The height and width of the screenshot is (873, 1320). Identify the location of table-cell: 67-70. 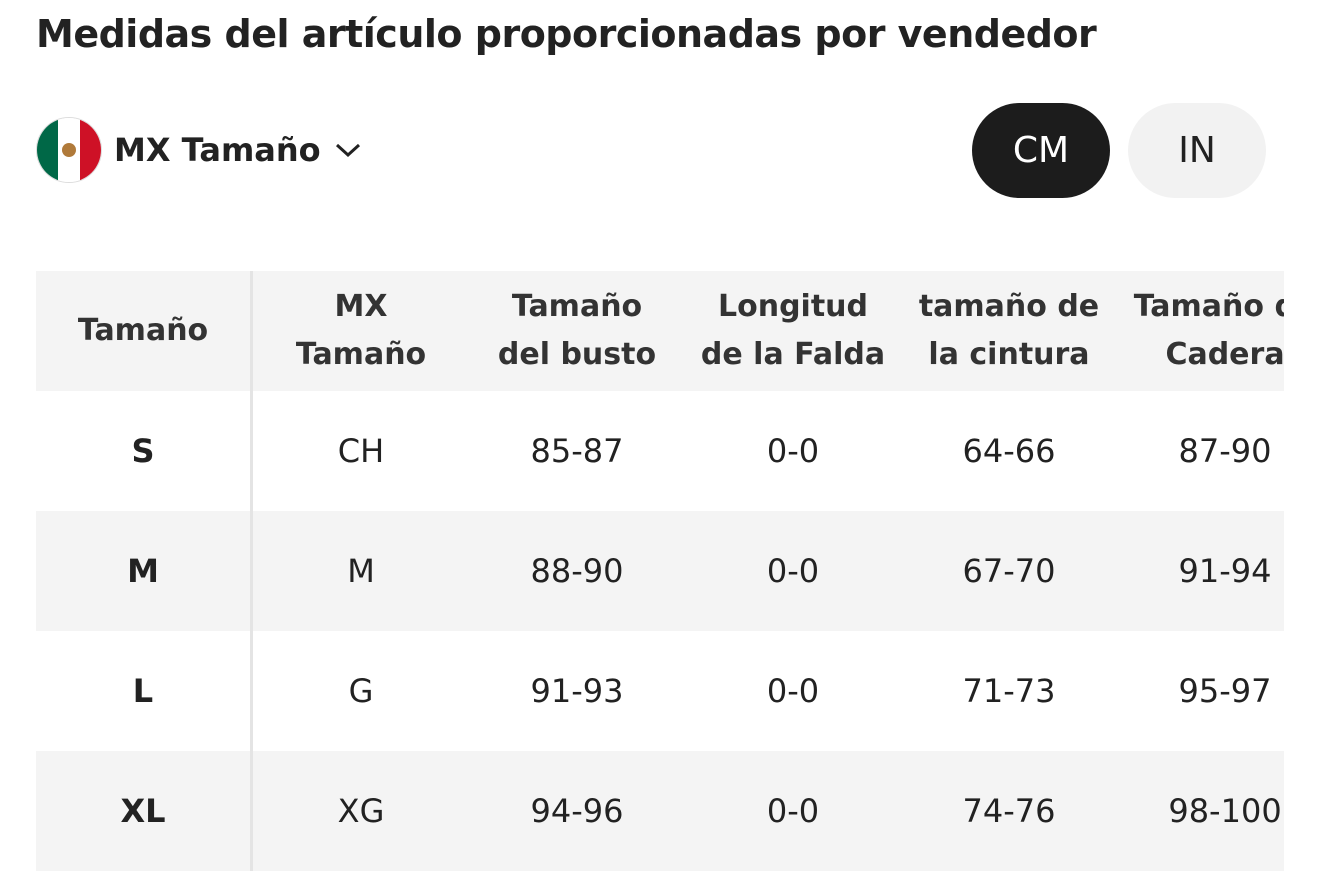
(1009, 571).